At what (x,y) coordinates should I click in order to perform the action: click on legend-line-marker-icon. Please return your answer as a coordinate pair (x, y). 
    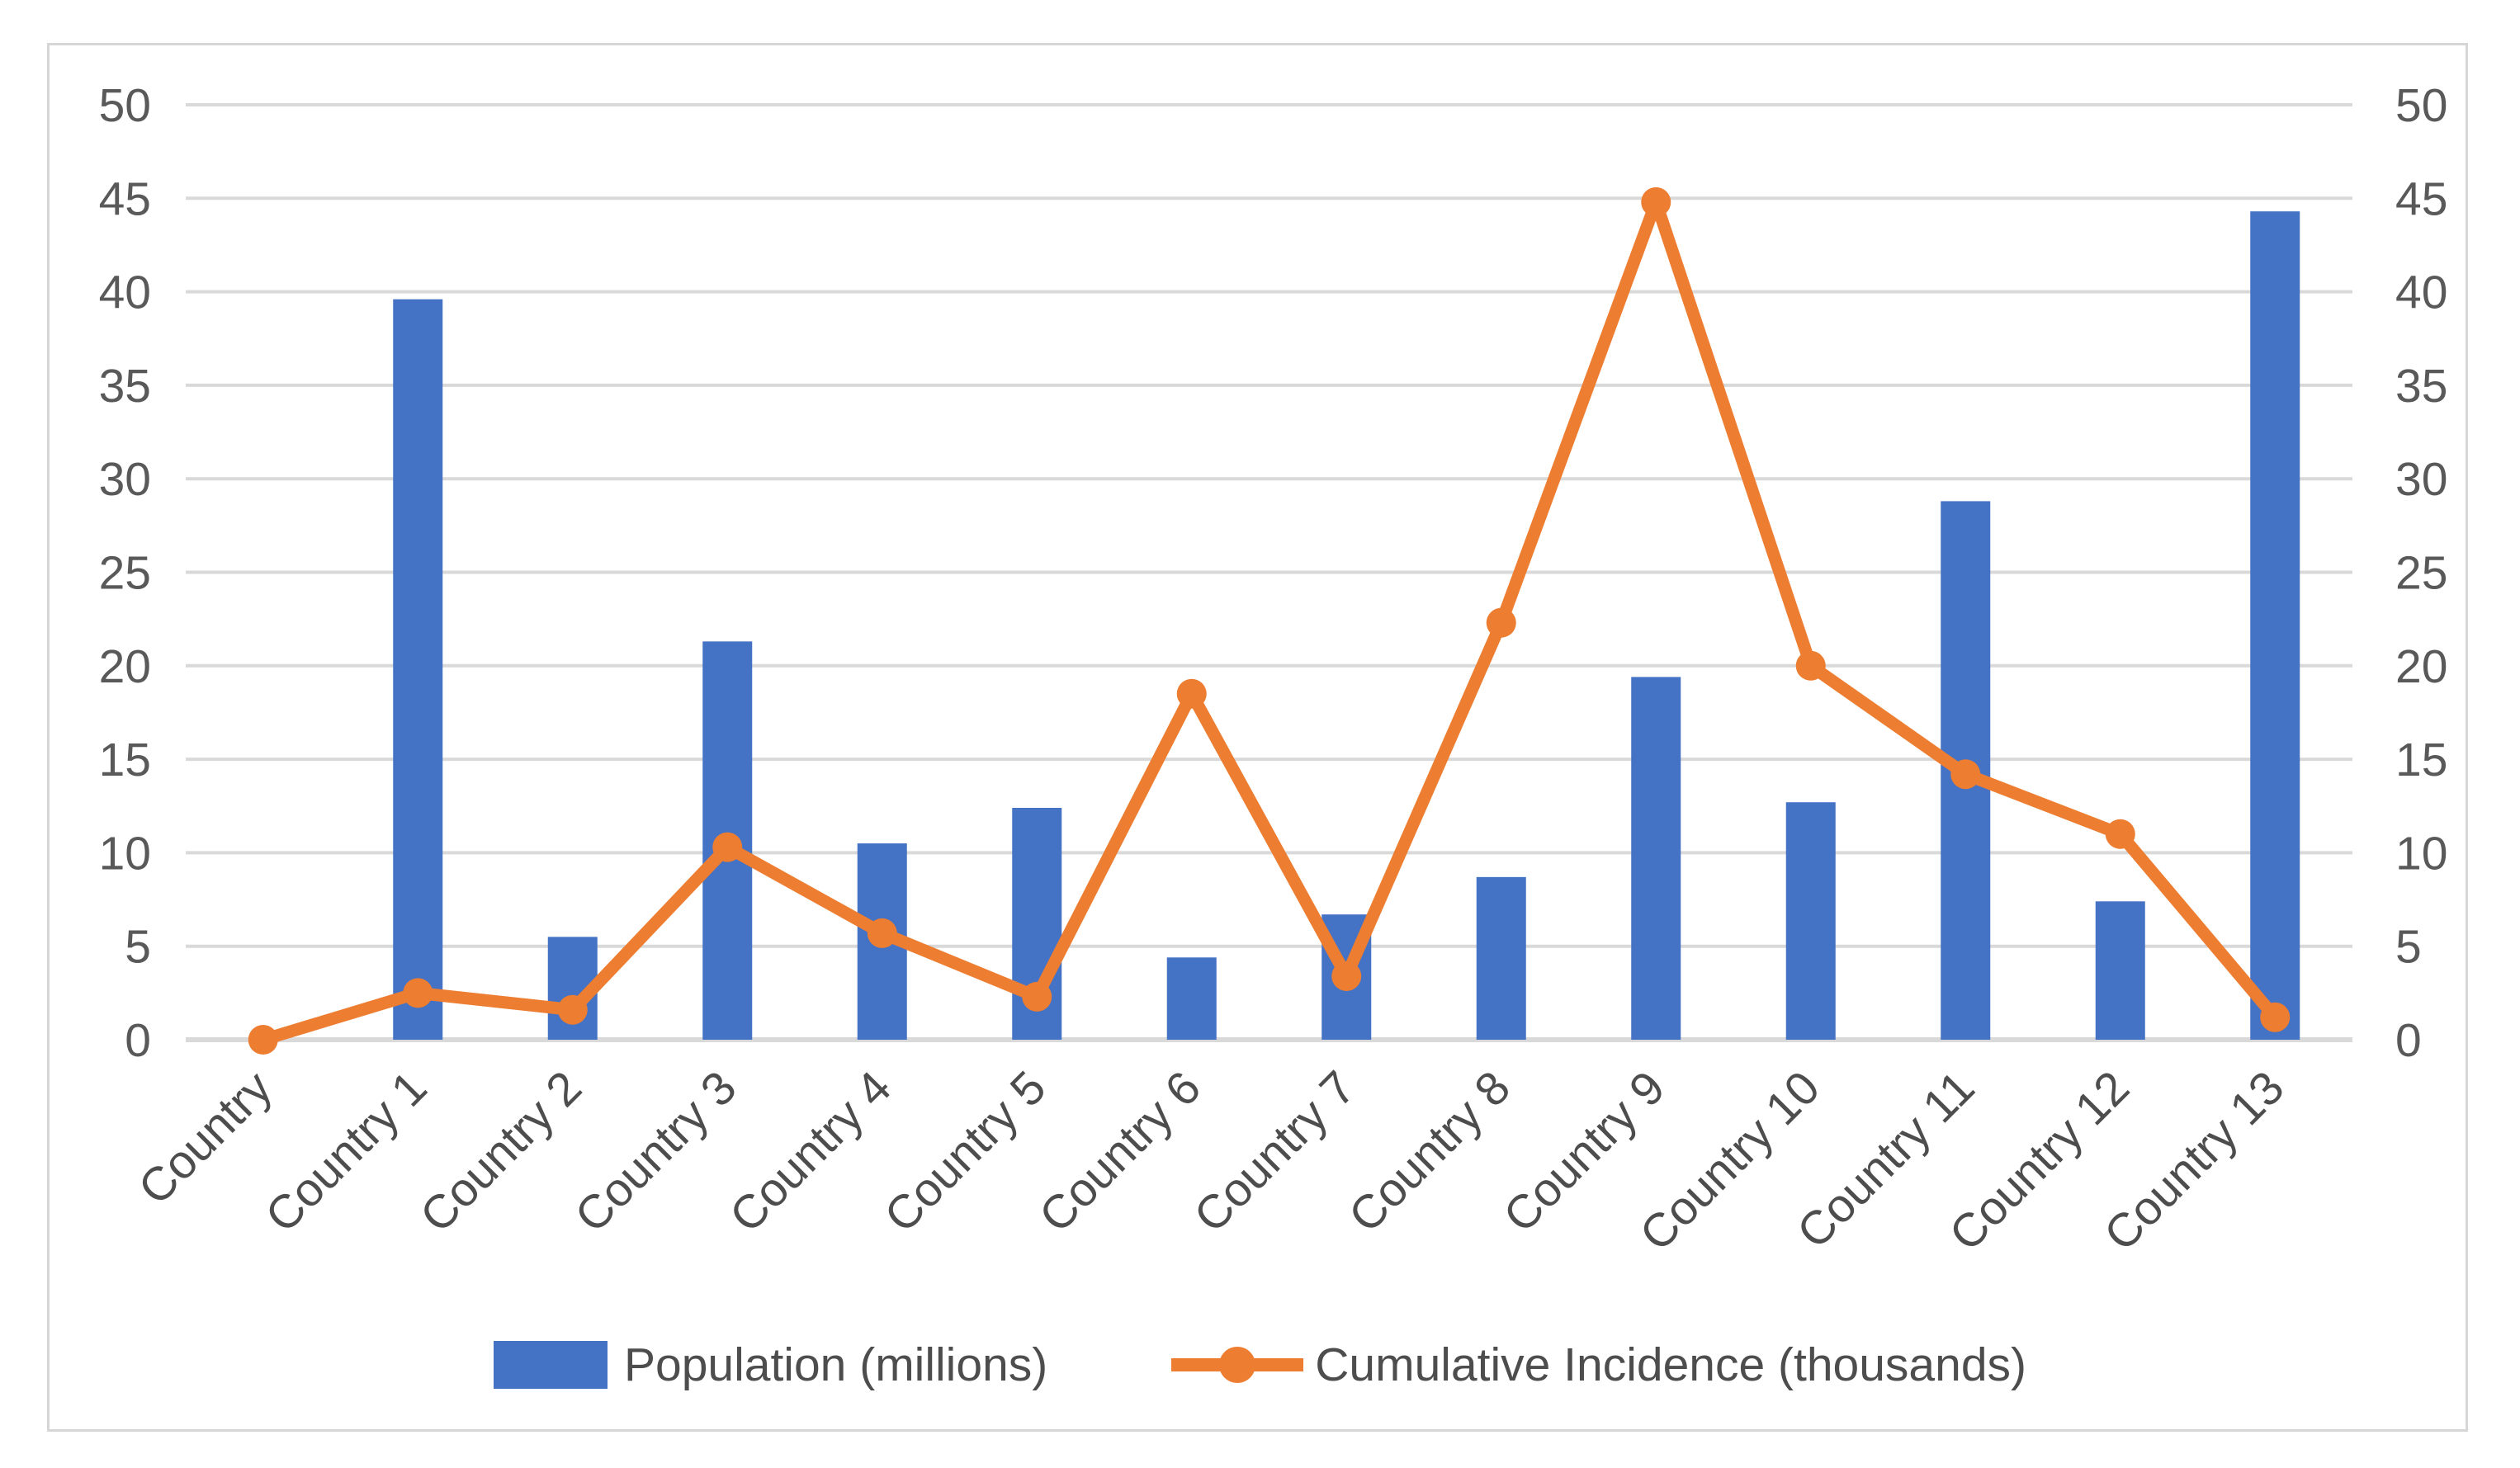
    Looking at the image, I should click on (1237, 1365).